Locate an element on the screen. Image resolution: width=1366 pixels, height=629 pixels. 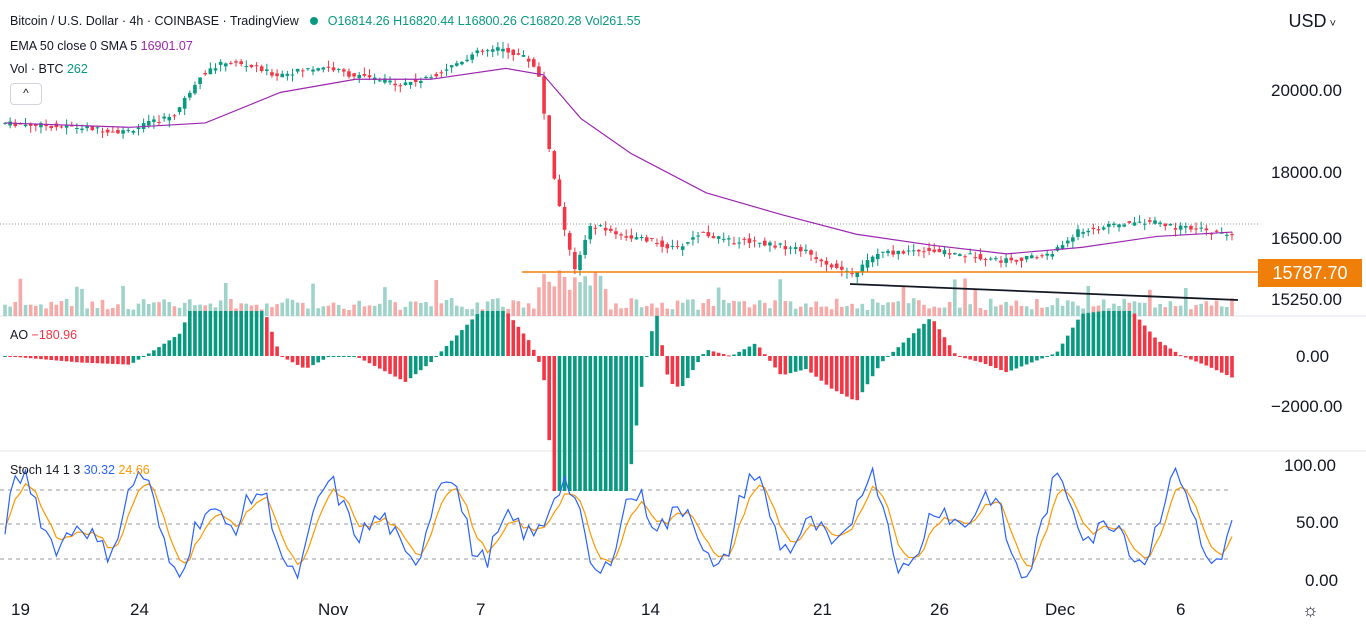
chevron-down-icon: ˅ is located at coordinates (1331, 24).